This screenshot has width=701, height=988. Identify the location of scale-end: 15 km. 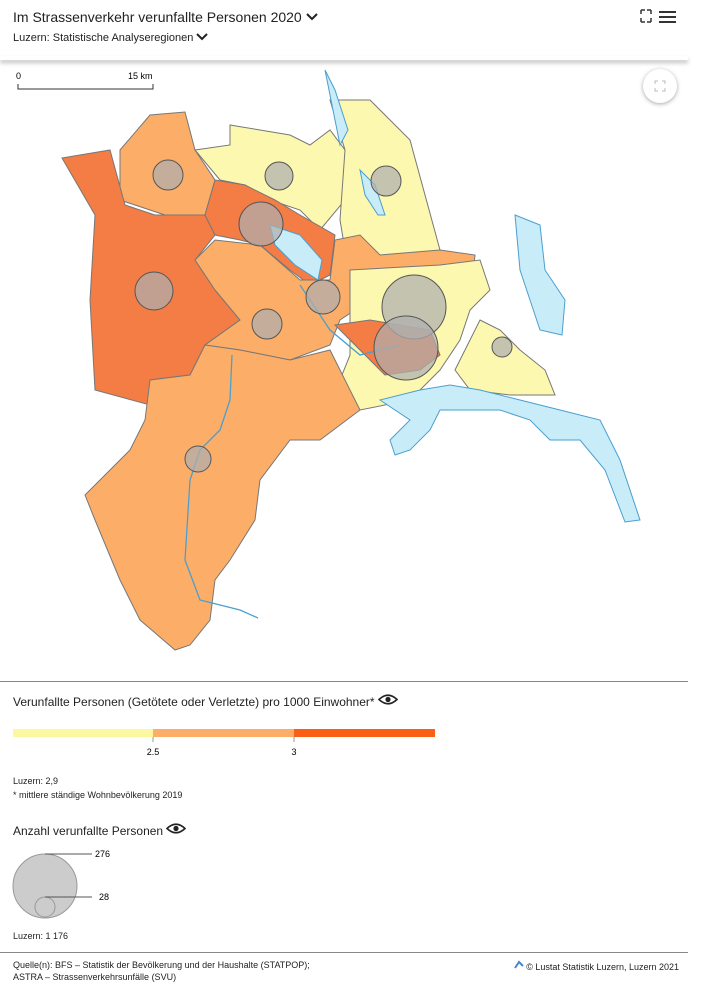
(140, 76).